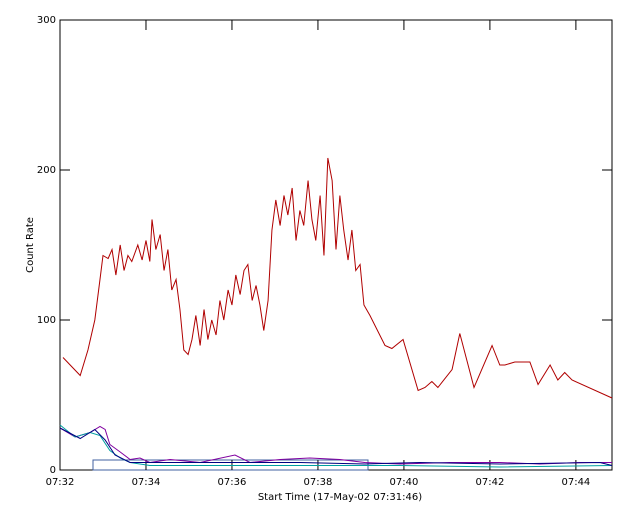  What do you see at coordinates (53, 470) in the screenshot?
I see `y-tick-label: 0` at bounding box center [53, 470].